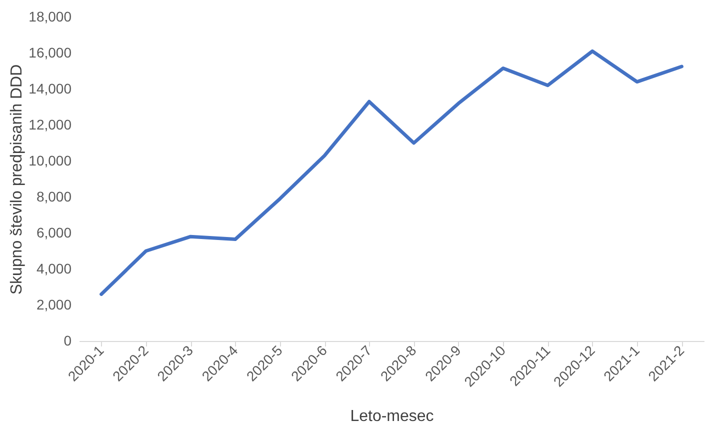  Describe the element at coordinates (50, 52) in the screenshot. I see `y-tick-label: 16,000` at that location.